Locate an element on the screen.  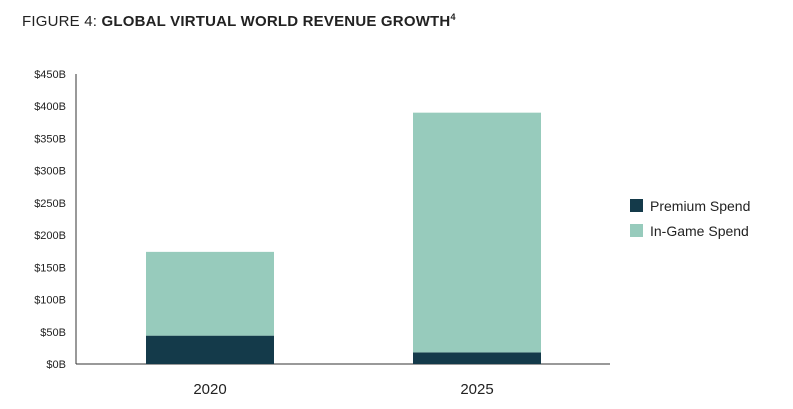
y-tick-label: $50B is located at coordinates (53, 333).